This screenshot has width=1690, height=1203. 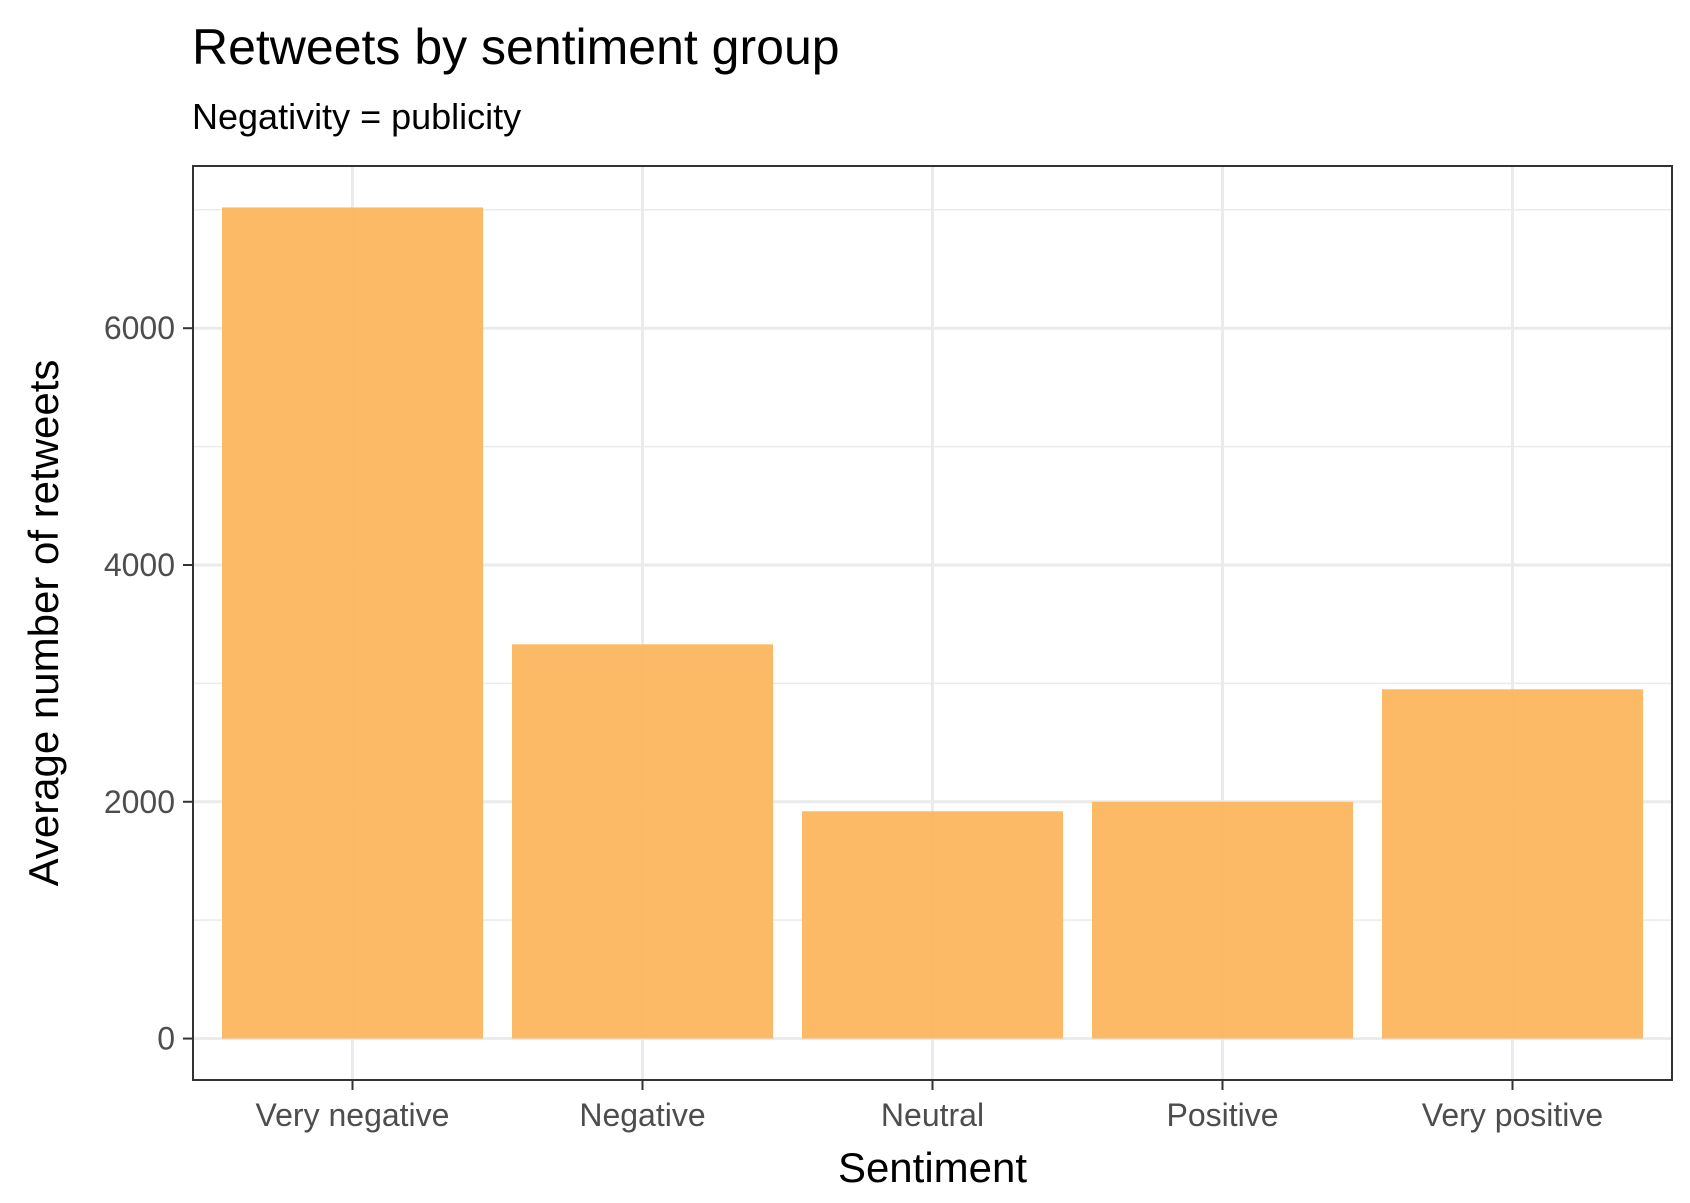 I want to click on x-tick-label: Very negative, so click(x=353, y=1115).